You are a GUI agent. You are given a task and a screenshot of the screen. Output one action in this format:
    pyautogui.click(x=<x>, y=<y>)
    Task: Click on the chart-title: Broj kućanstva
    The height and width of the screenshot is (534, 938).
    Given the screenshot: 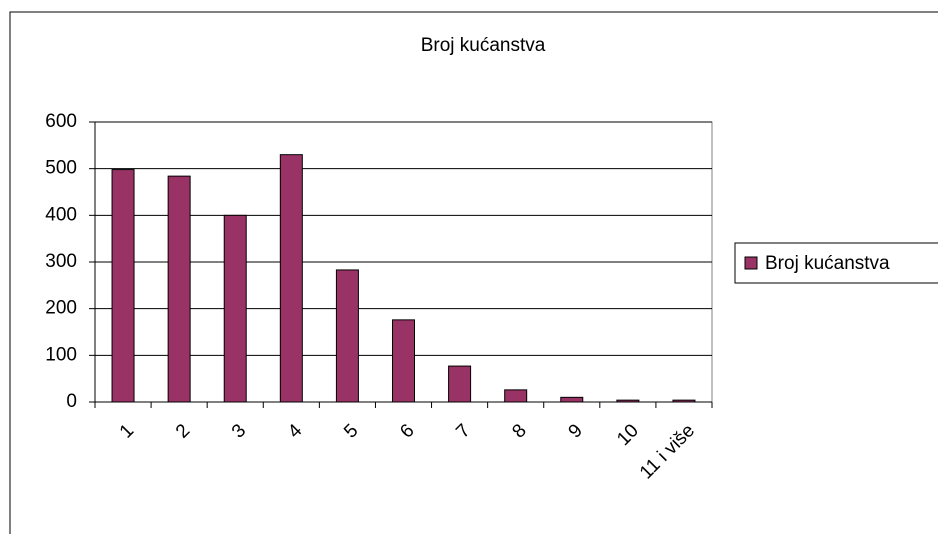 What is the action you would take?
    pyautogui.click(x=483, y=45)
    